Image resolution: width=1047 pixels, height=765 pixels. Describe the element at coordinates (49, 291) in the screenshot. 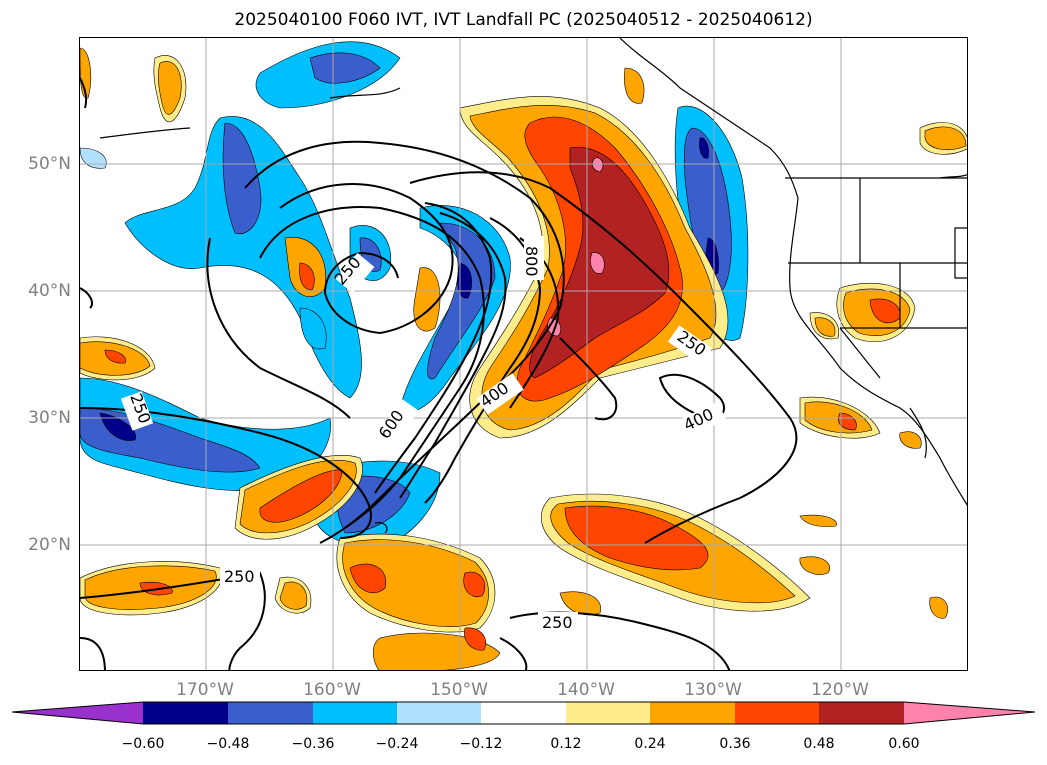

I see `lat-label-40n: 40°N` at that location.